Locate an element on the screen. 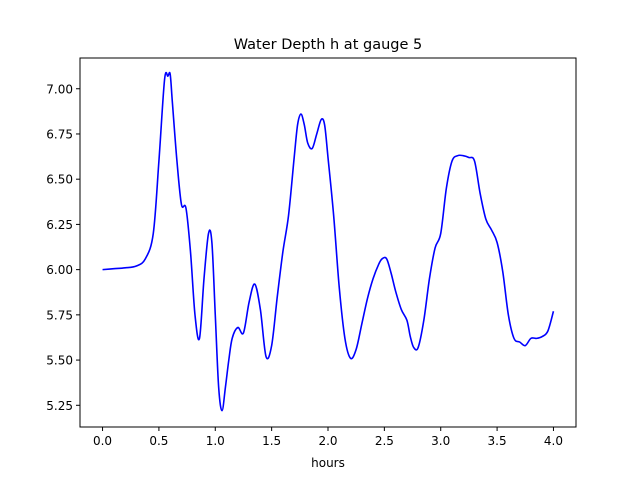  y-tick-label: 5.50 is located at coordinates (59, 361).